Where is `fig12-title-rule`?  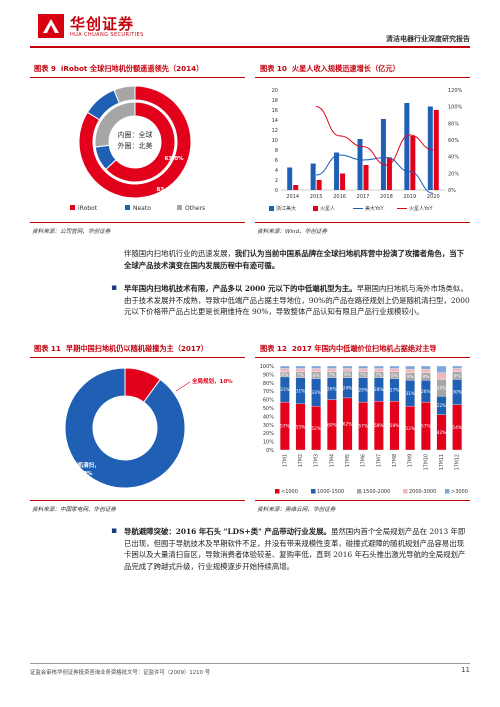
fig12-title-rule is located at coordinates (362, 357).